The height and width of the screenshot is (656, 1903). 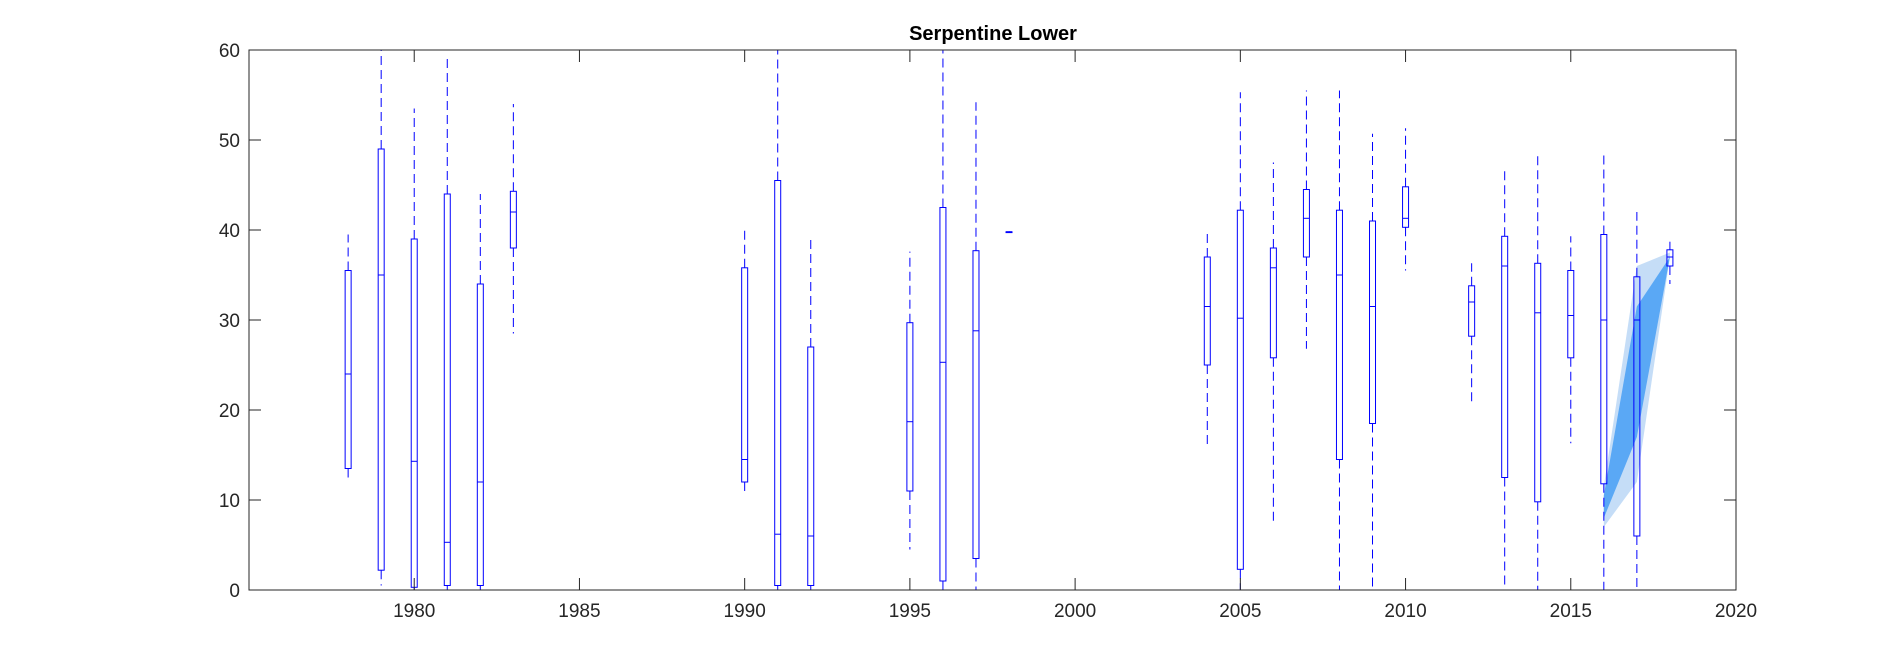 I want to click on box-1978, so click(x=348, y=356).